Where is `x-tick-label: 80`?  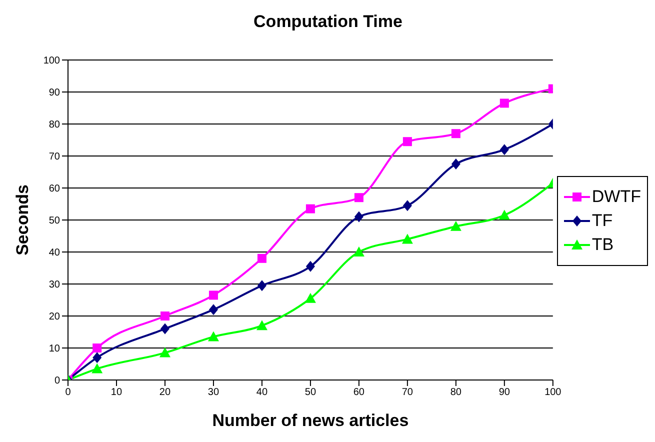 x-tick-label: 80 is located at coordinates (456, 392).